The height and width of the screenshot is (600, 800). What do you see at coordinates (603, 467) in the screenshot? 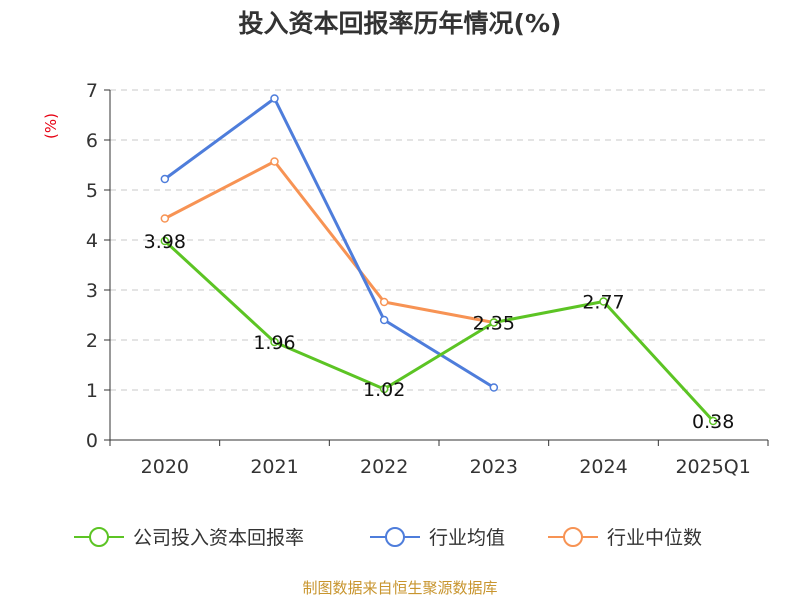
I see `x-tick-label: 2024` at bounding box center [603, 467].